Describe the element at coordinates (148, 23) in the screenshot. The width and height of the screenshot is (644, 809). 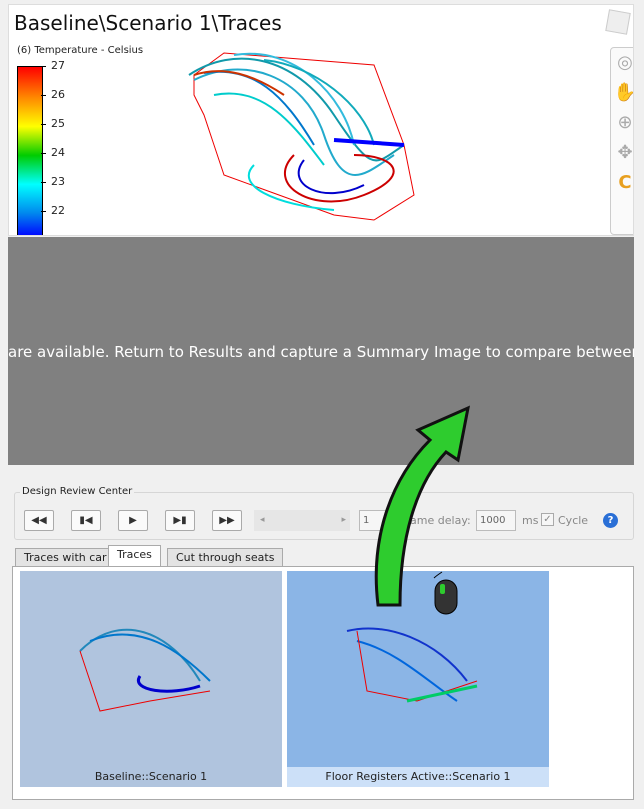
I see `view-title: Baseline\Scenario 1\Traces` at that location.